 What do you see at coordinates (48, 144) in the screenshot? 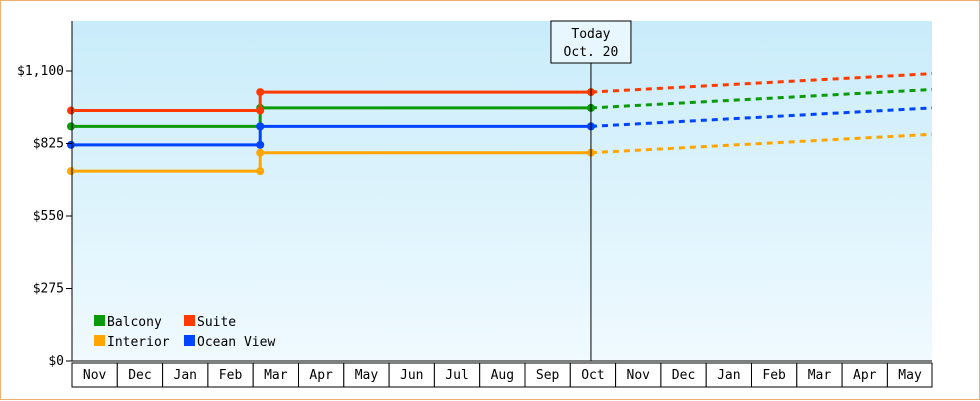
I see `y-tick-label: $825` at bounding box center [48, 144].